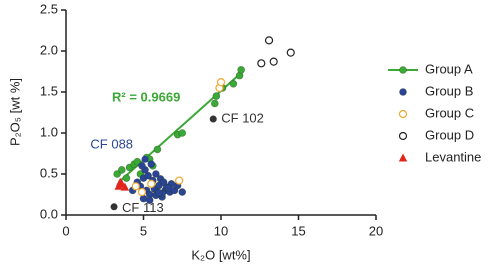 This screenshot has height=268, width=500. What do you see at coordinates (449, 112) in the screenshot?
I see `legend-label: Group C` at bounding box center [449, 112].